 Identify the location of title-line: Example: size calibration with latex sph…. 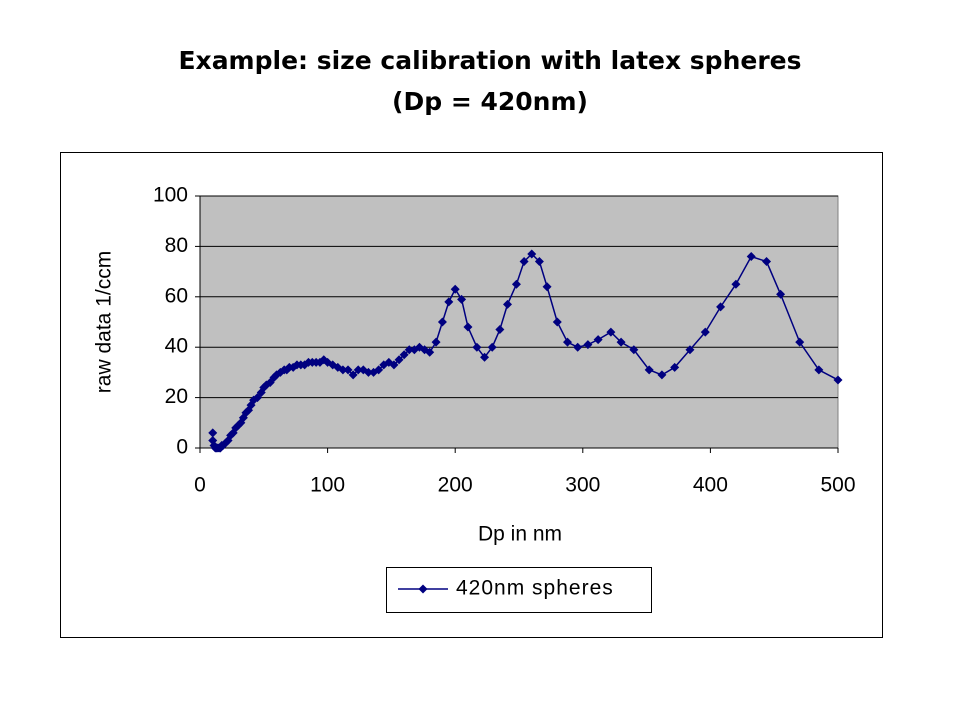
(489, 60).